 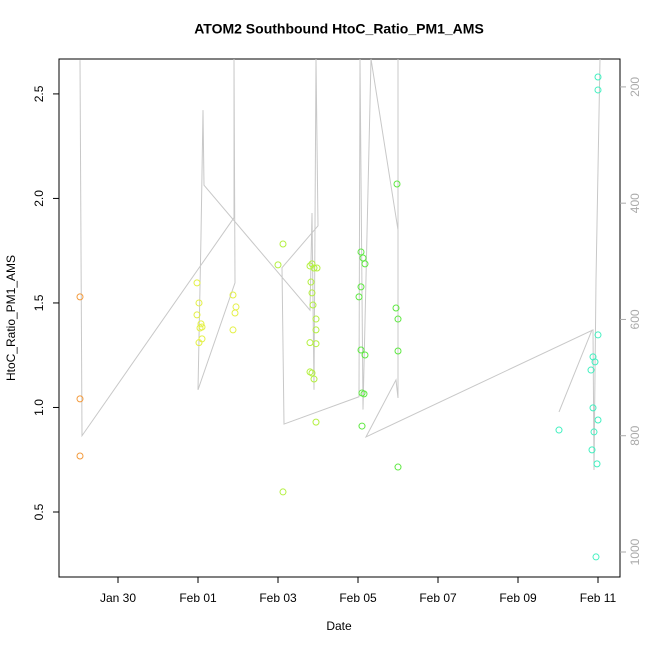 I want to click on x-tick-label: Feb 01, so click(x=198, y=598).